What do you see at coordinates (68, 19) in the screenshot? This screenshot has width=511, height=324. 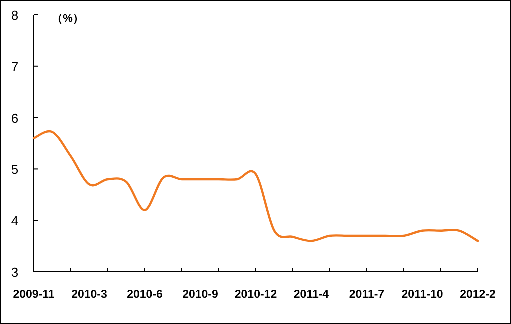 I see `y-axis-title: （%）` at bounding box center [68, 19].